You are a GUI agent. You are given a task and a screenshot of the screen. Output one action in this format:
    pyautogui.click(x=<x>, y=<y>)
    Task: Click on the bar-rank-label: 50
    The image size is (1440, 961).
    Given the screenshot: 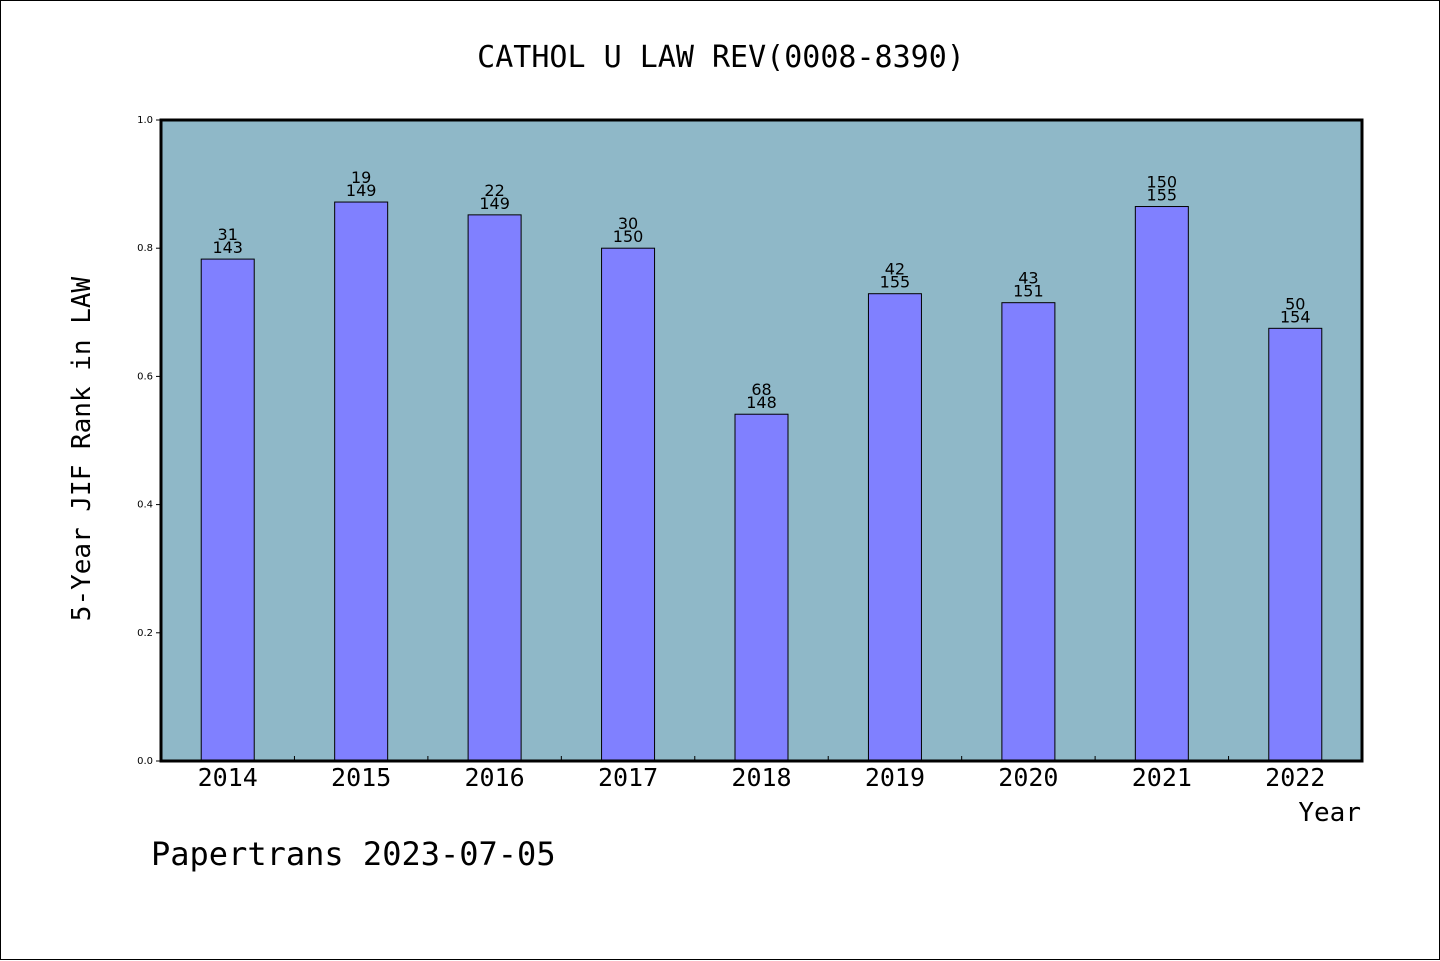 What is the action you would take?
    pyautogui.click(x=1295, y=303)
    